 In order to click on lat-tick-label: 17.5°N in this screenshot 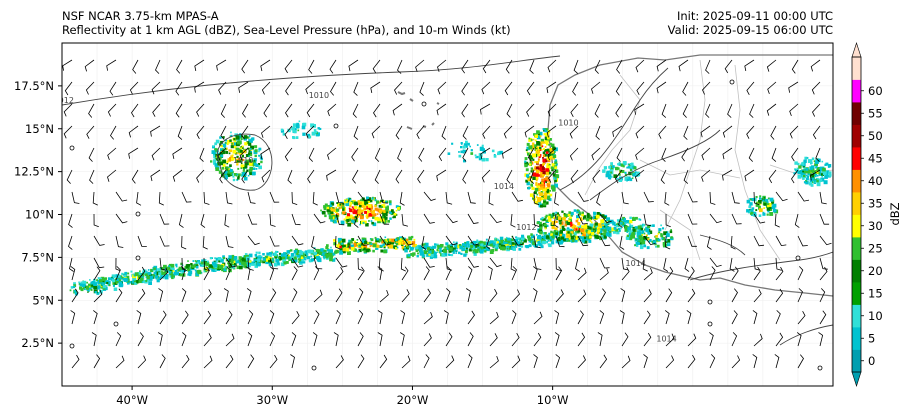, I will do `click(34, 86)`.